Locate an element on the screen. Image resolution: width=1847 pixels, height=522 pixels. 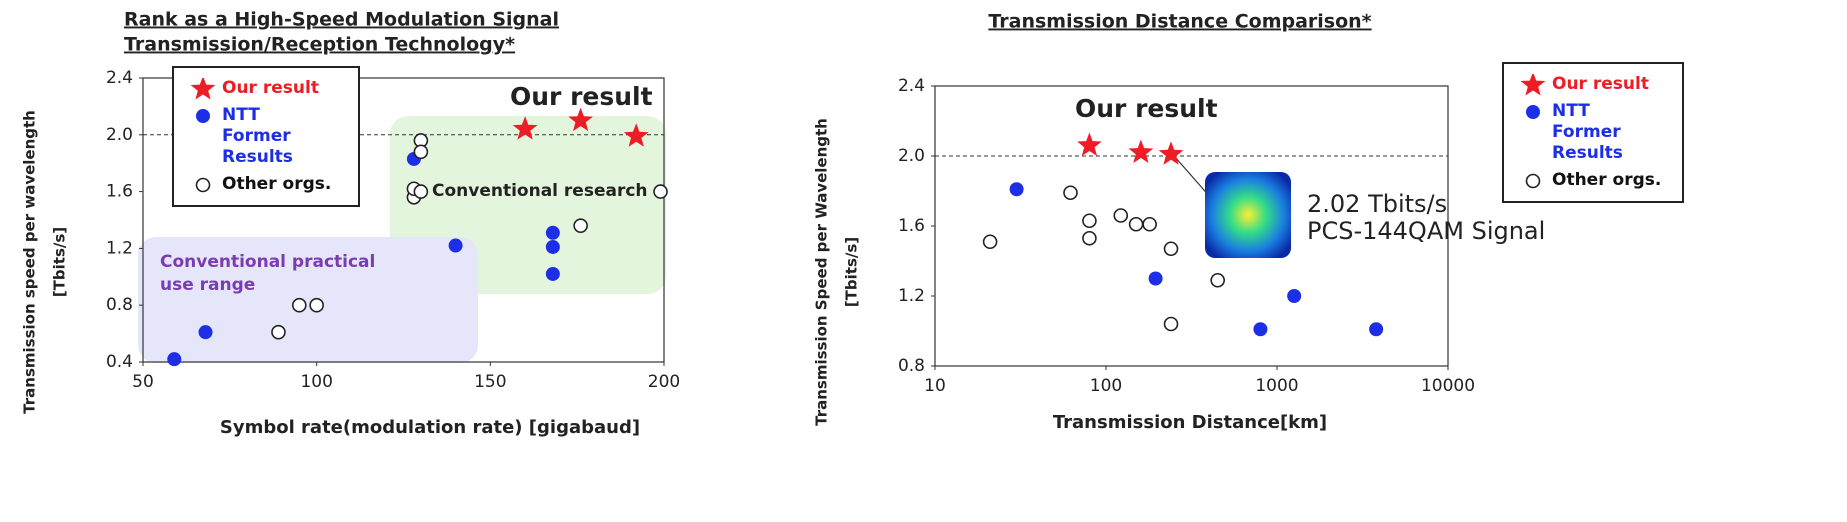
shaded-region is located at coordinates (308, 300).